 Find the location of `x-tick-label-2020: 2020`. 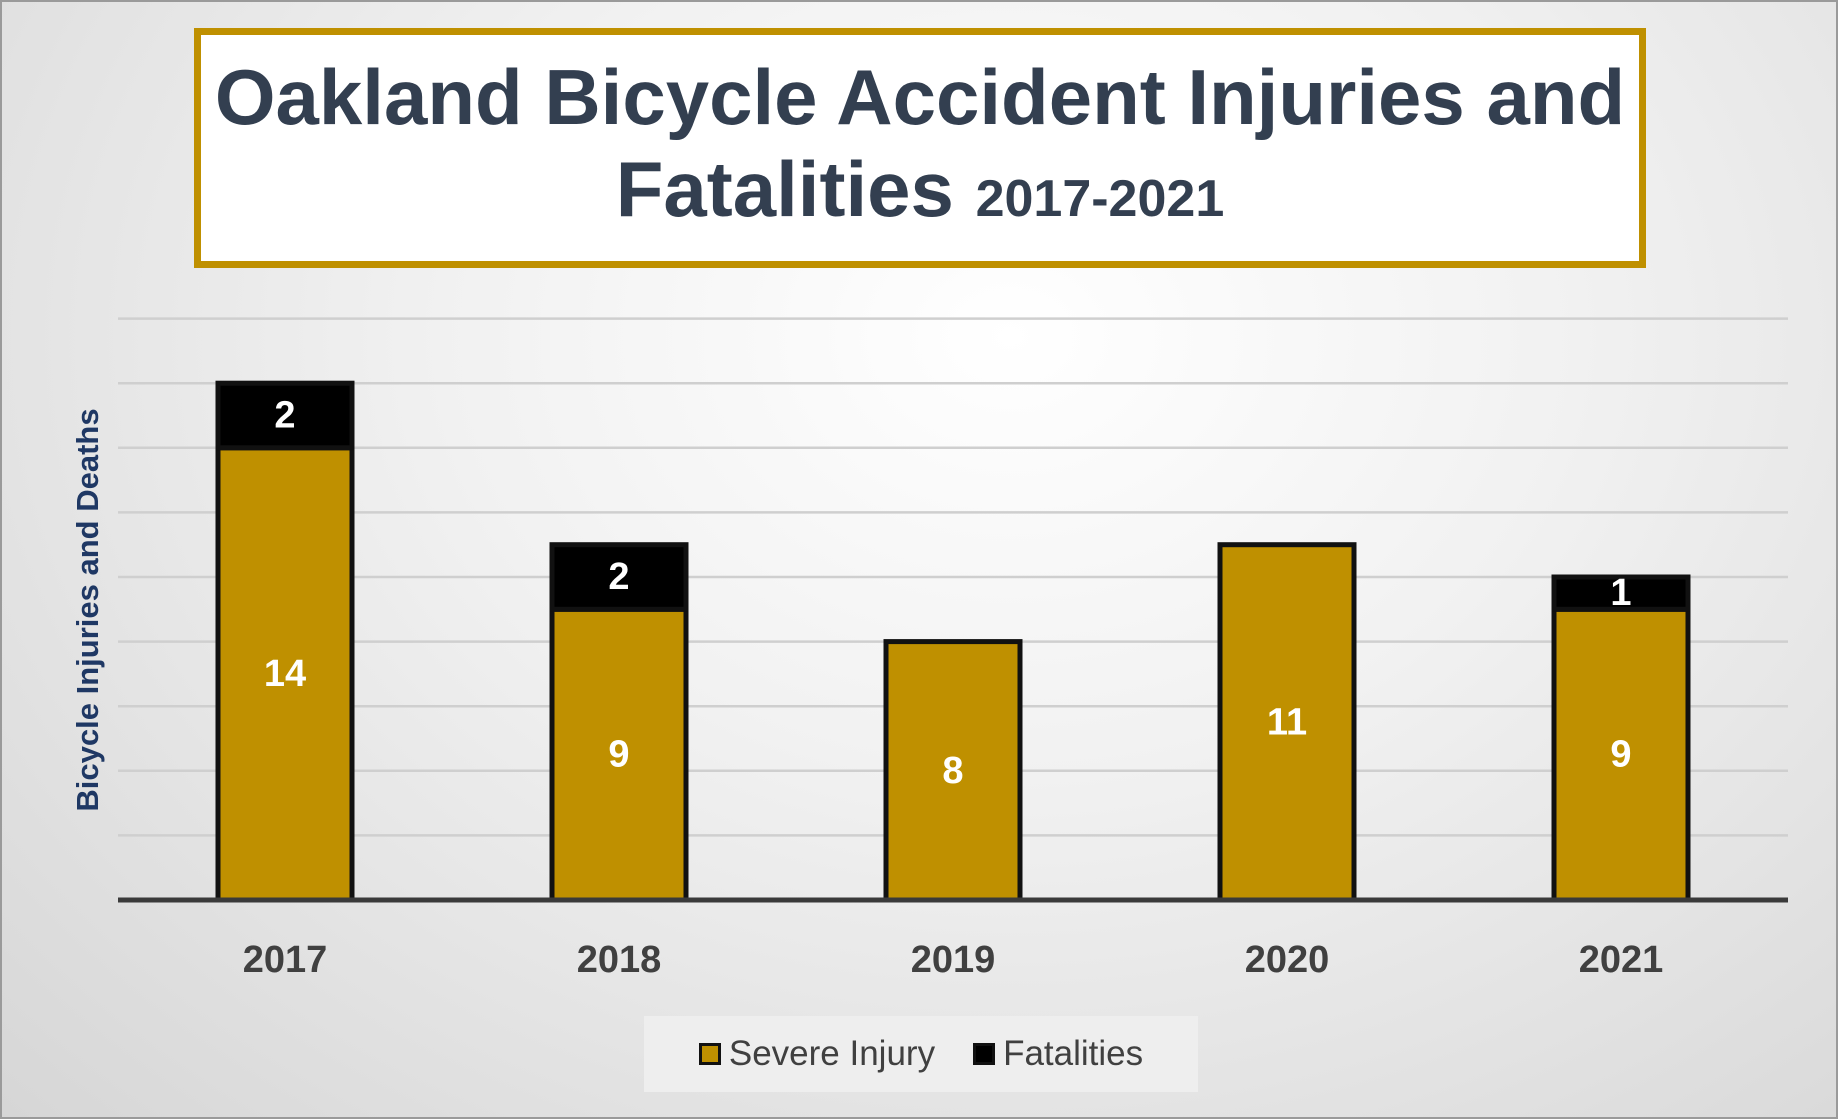

x-tick-label-2020: 2020 is located at coordinates (1287, 960).